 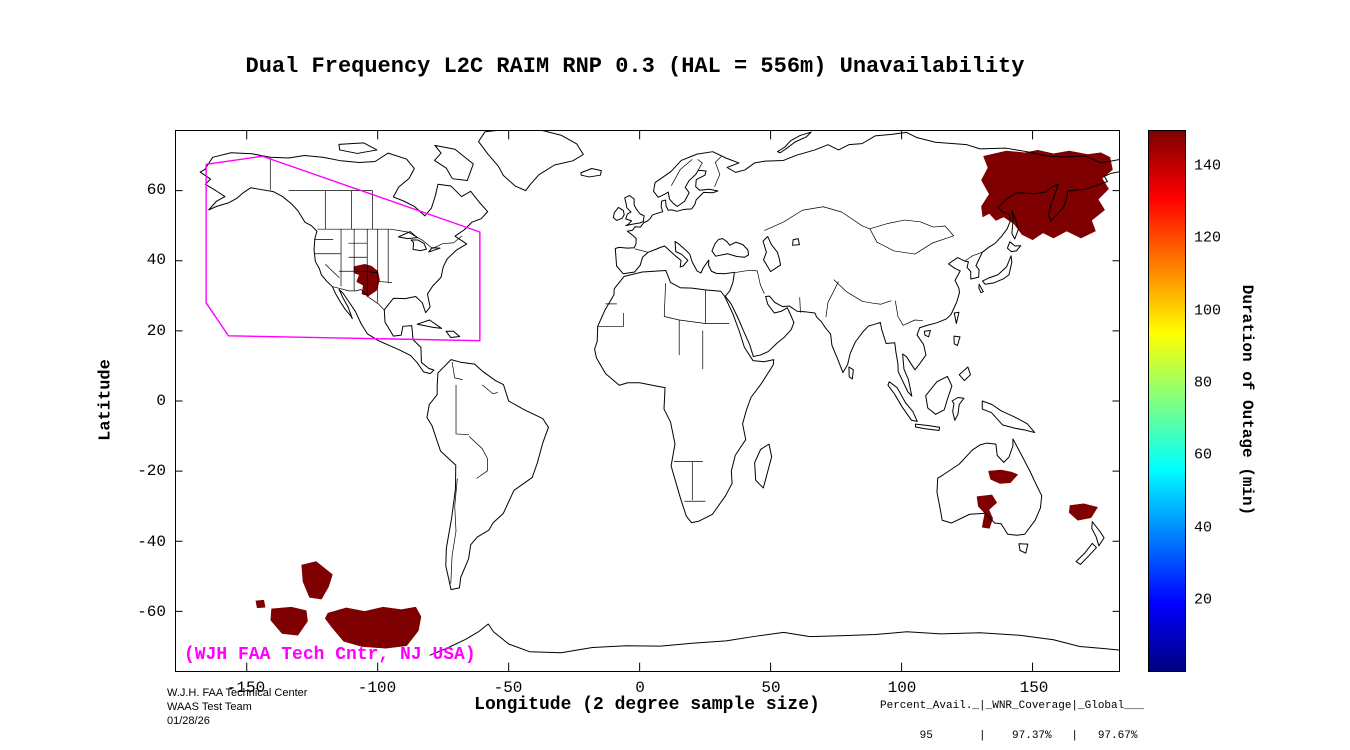 I want to click on outage-tasman-sea, so click(x=1083, y=512).